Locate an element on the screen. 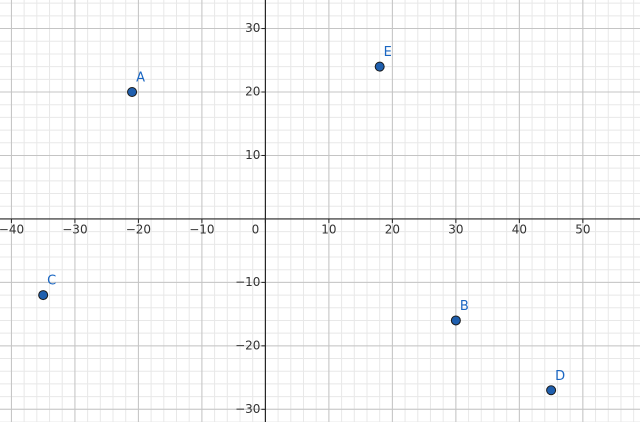  x-tick-label: −30 is located at coordinates (74, 229).